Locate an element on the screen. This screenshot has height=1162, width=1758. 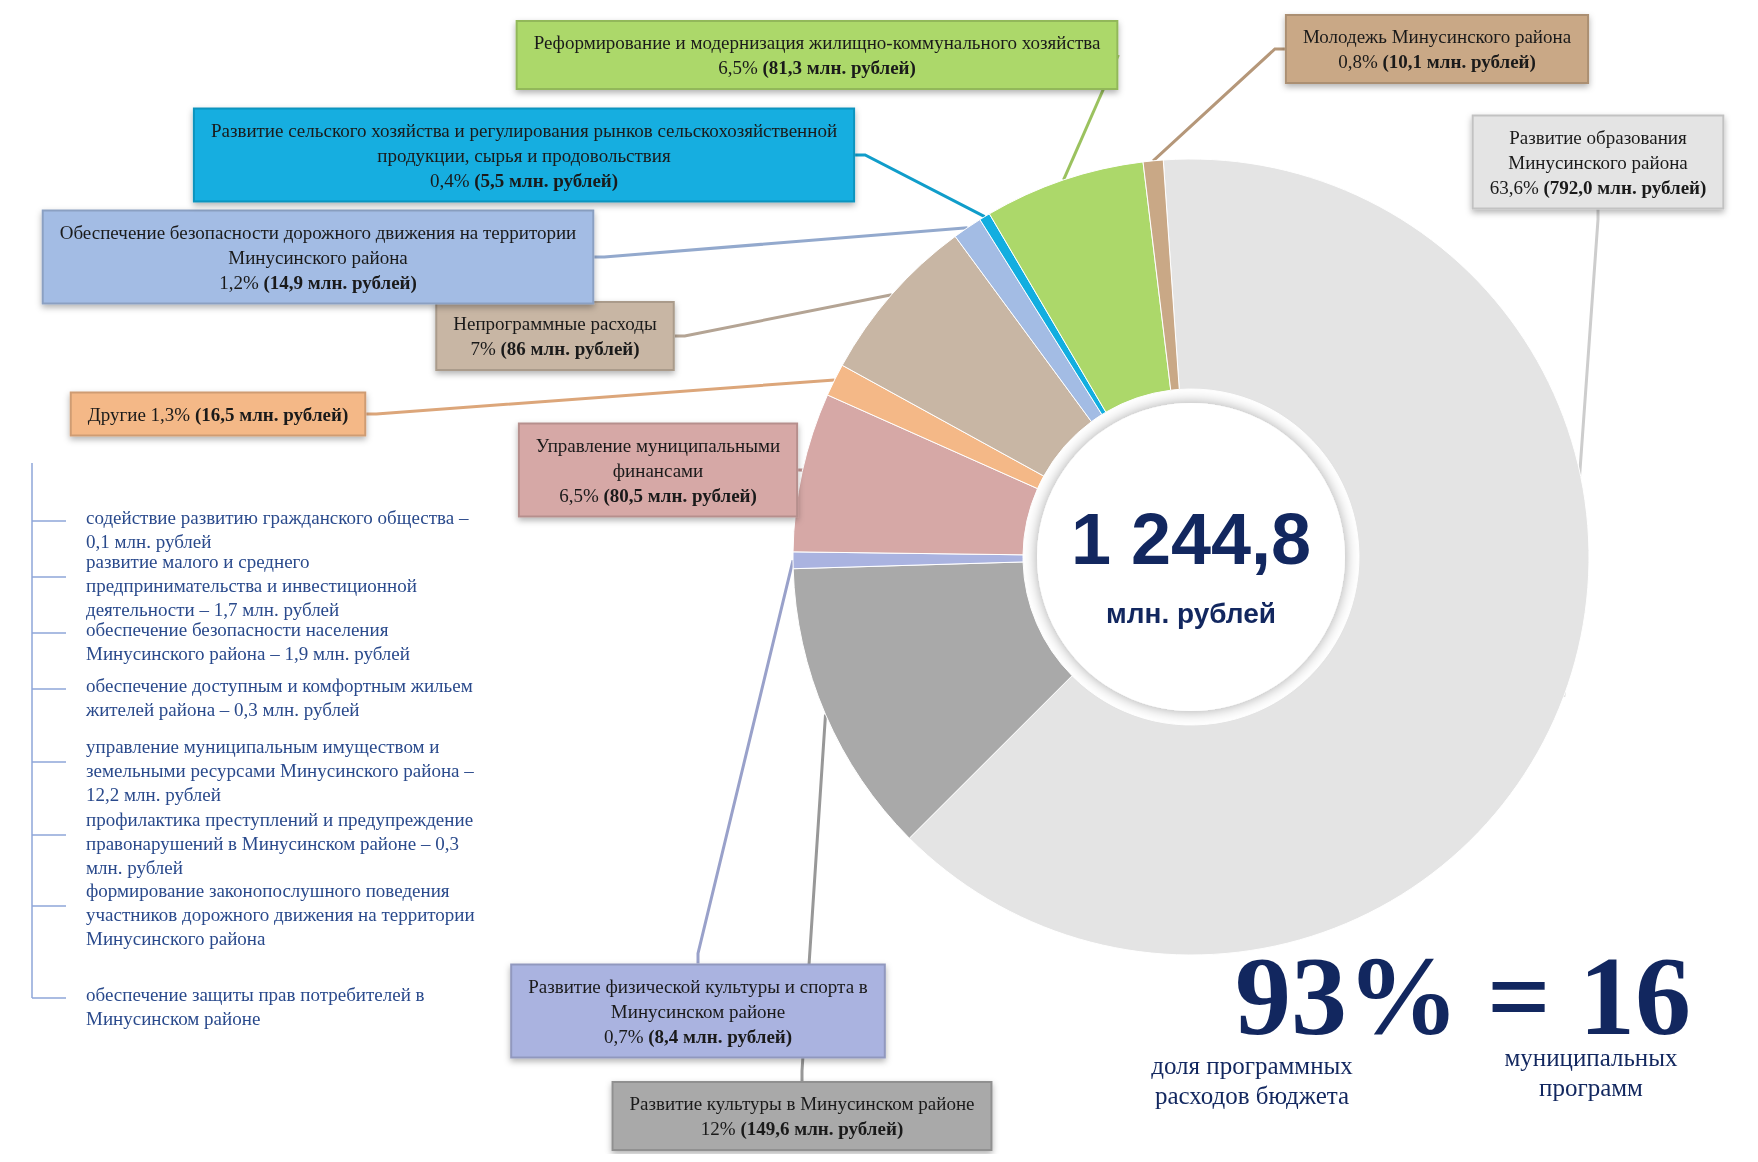
data-label: 0,7% (8,4 млн. рублей) is located at coordinates (698, 1036).